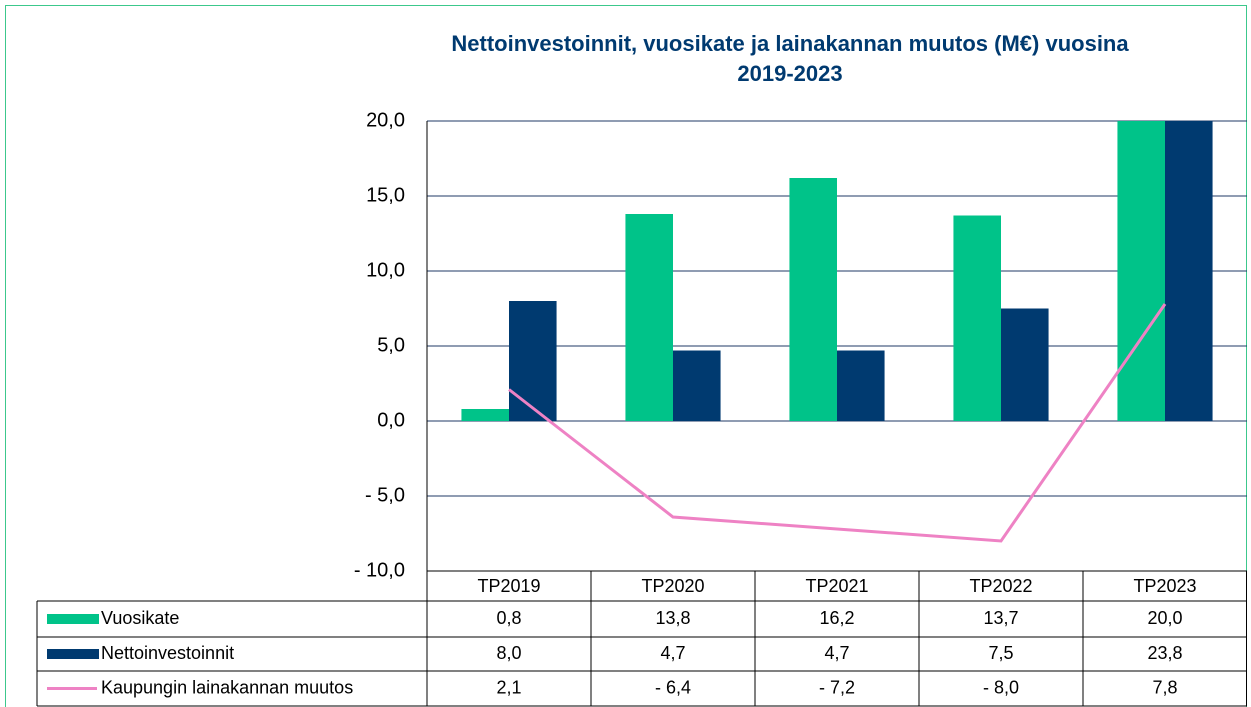 This screenshot has width=1251, height=707. What do you see at coordinates (385, 195) in the screenshot?
I see `y-tick-label: 15,0` at bounding box center [385, 195].